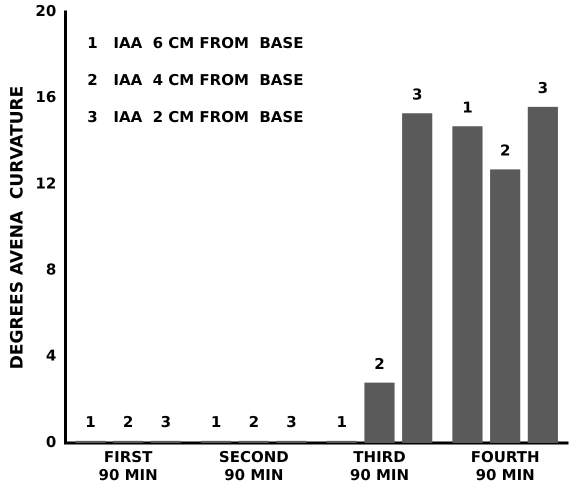 The width and height of the screenshot is (574, 495). I want to click on y-tick-label: 20, so click(45, 11).